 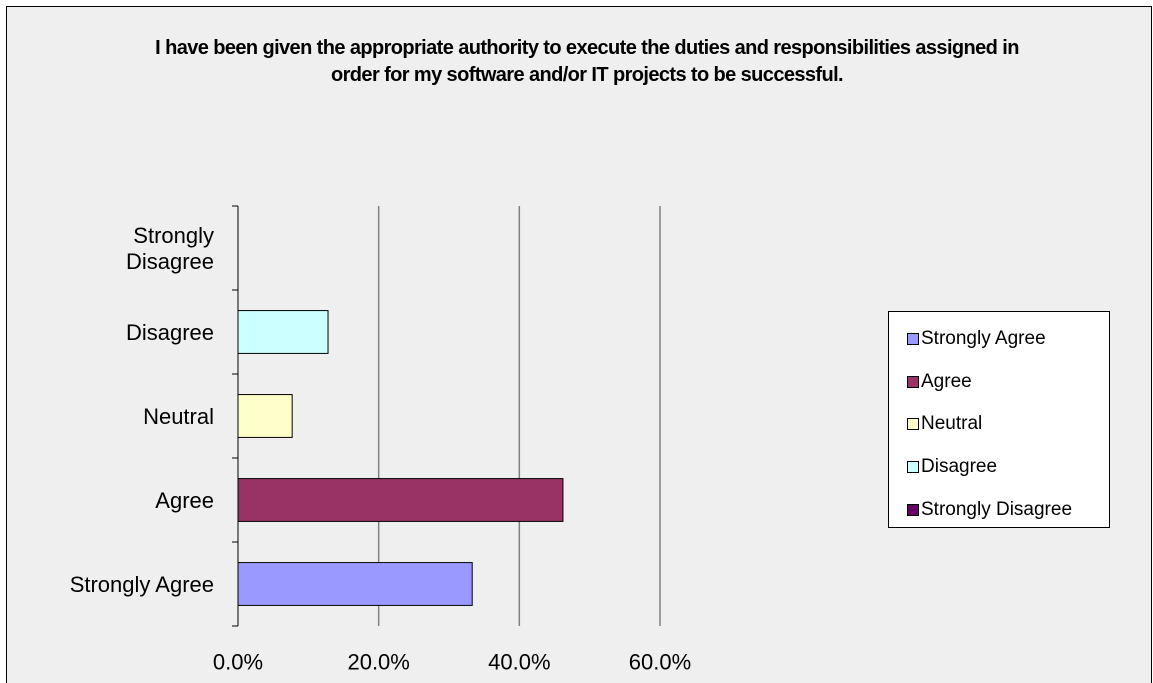 I want to click on legend-label: Agree, so click(x=946, y=381).